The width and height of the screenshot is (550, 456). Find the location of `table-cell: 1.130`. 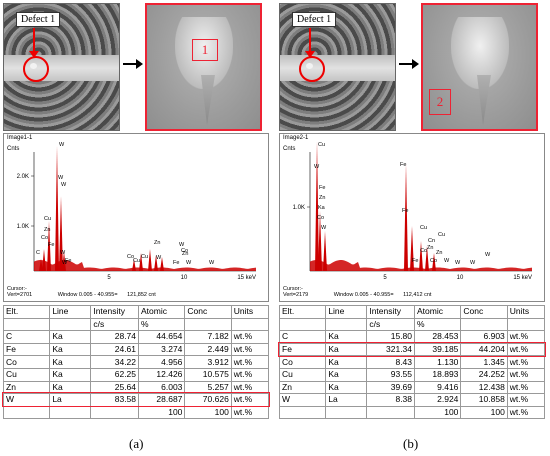

table-cell: 1.130 is located at coordinates (438, 362).